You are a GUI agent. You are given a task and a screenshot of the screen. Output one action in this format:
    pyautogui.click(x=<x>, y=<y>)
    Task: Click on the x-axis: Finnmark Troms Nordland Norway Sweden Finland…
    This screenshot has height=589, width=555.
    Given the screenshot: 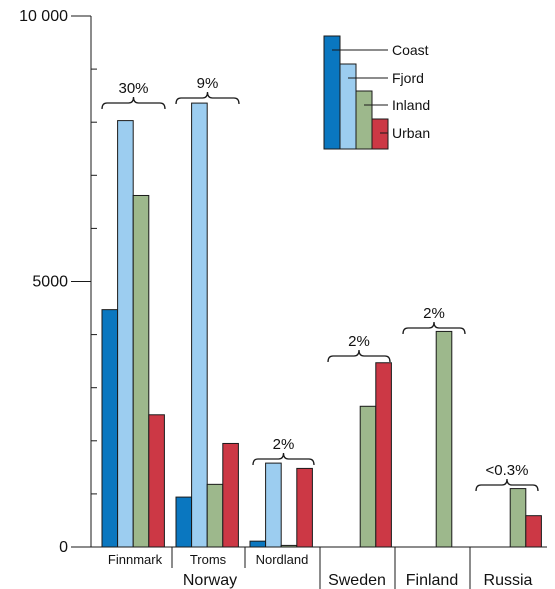 What is the action you would take?
    pyautogui.click(x=319, y=567)
    